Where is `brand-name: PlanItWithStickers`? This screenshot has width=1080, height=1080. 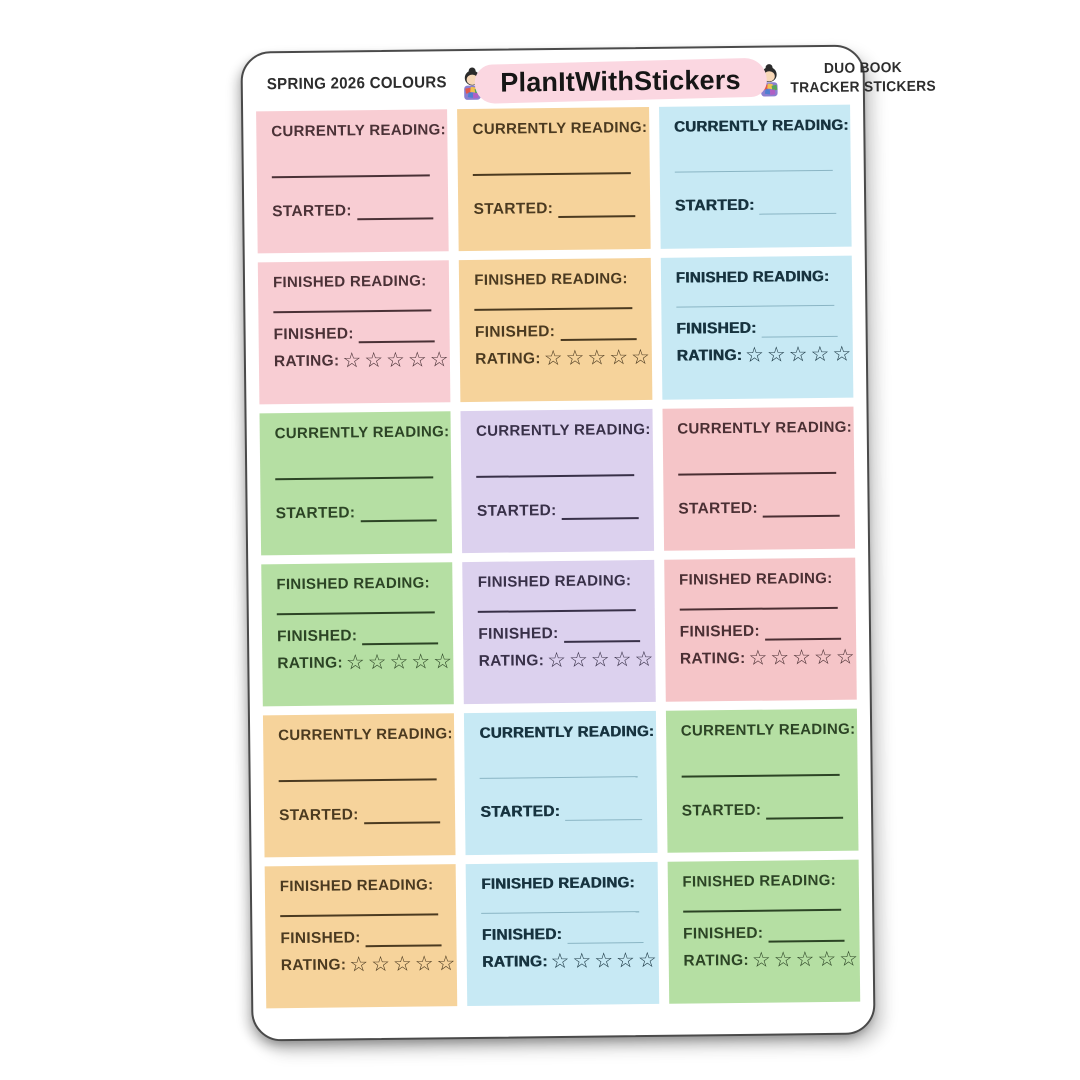
brand-name: PlanItWithStickers is located at coordinates (620, 81).